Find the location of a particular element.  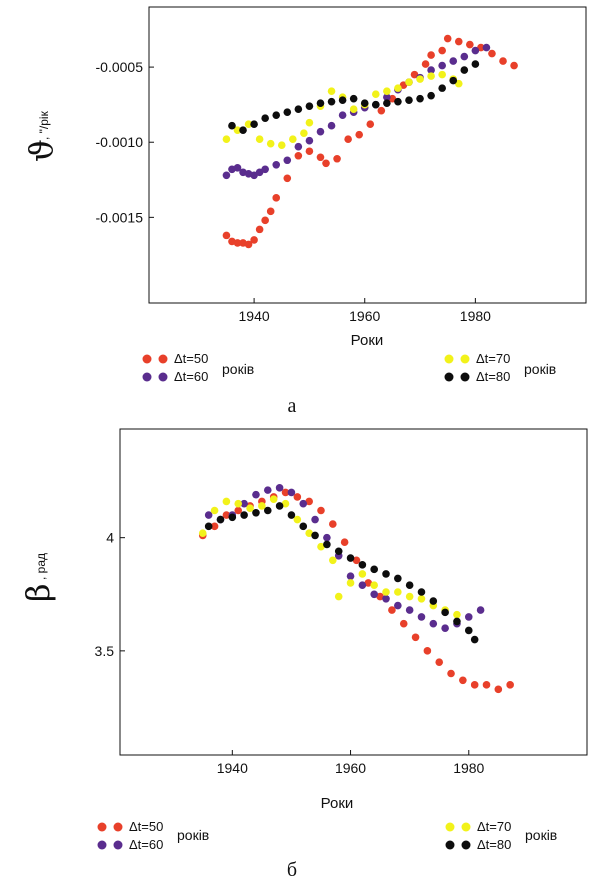

legend-b-unit-left: років is located at coordinates (193, 835).